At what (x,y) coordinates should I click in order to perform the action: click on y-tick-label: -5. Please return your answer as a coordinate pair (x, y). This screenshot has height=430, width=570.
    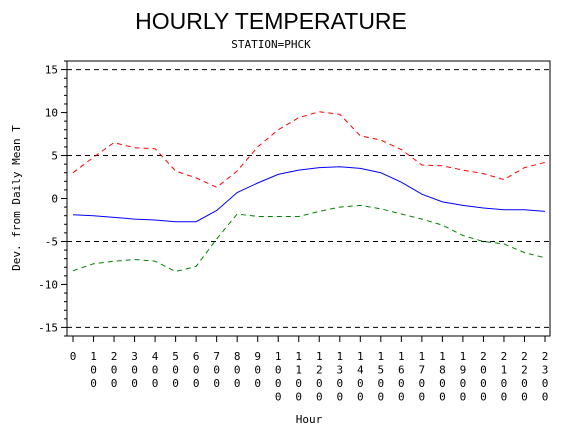
    Looking at the image, I should click on (51, 241).